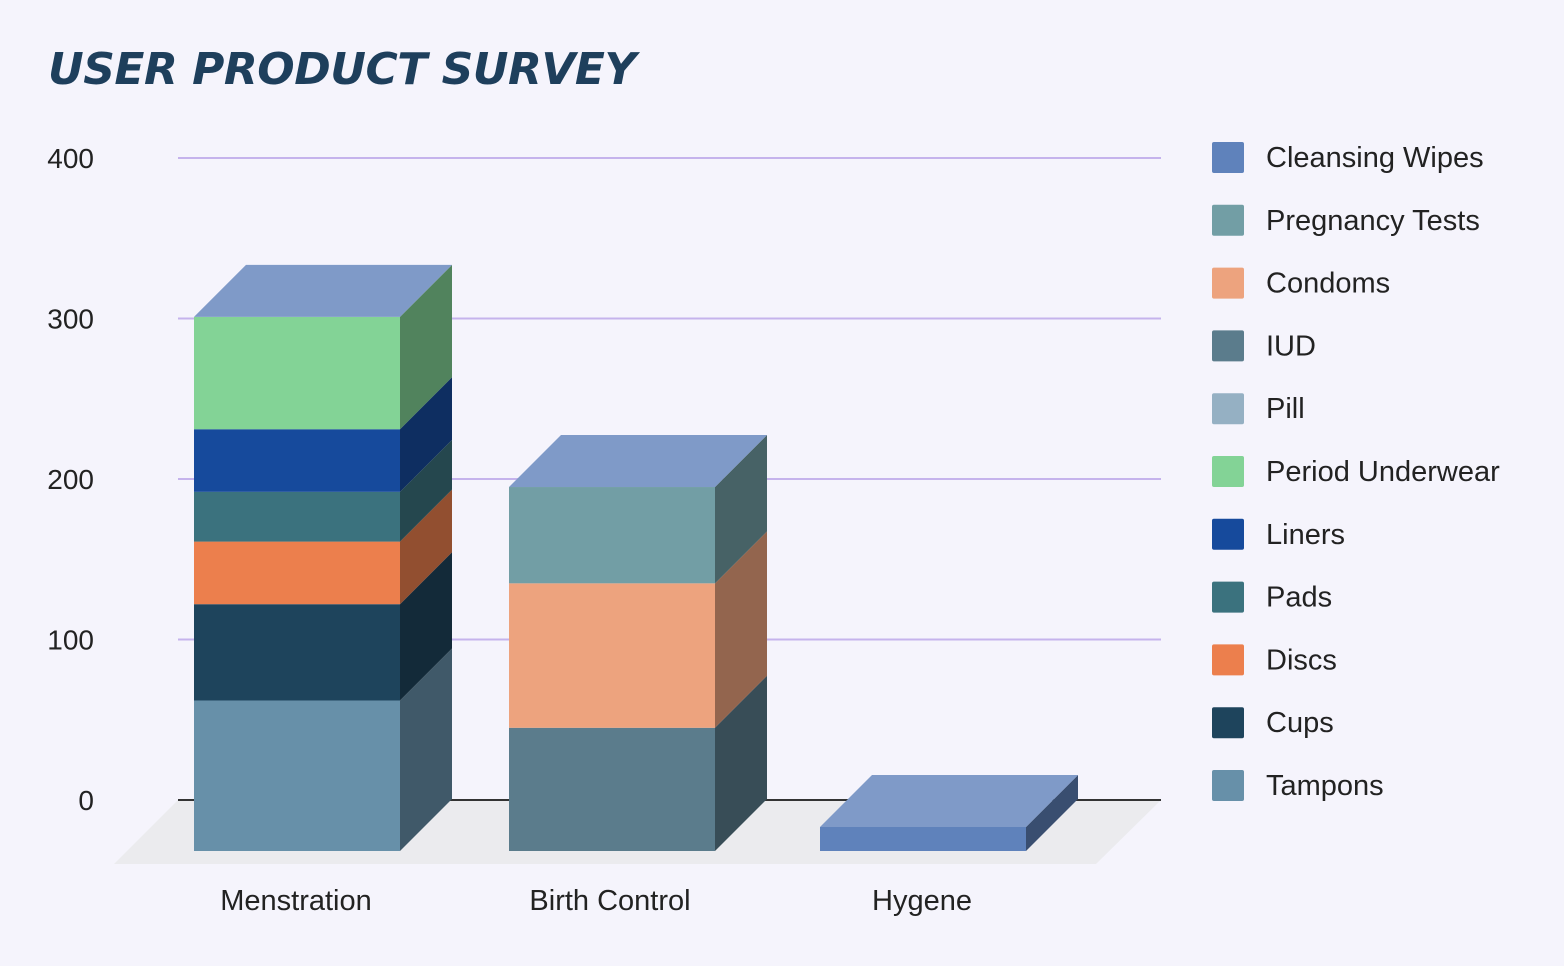 The width and height of the screenshot is (1564, 966). I want to click on bar-side-tampons, so click(426, 749).